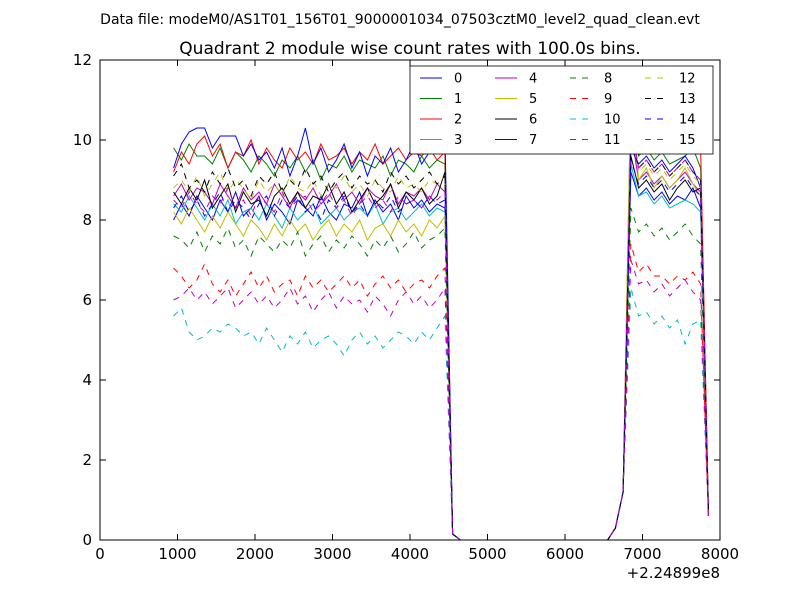  I want to click on legend-label-13: 13, so click(687, 99).